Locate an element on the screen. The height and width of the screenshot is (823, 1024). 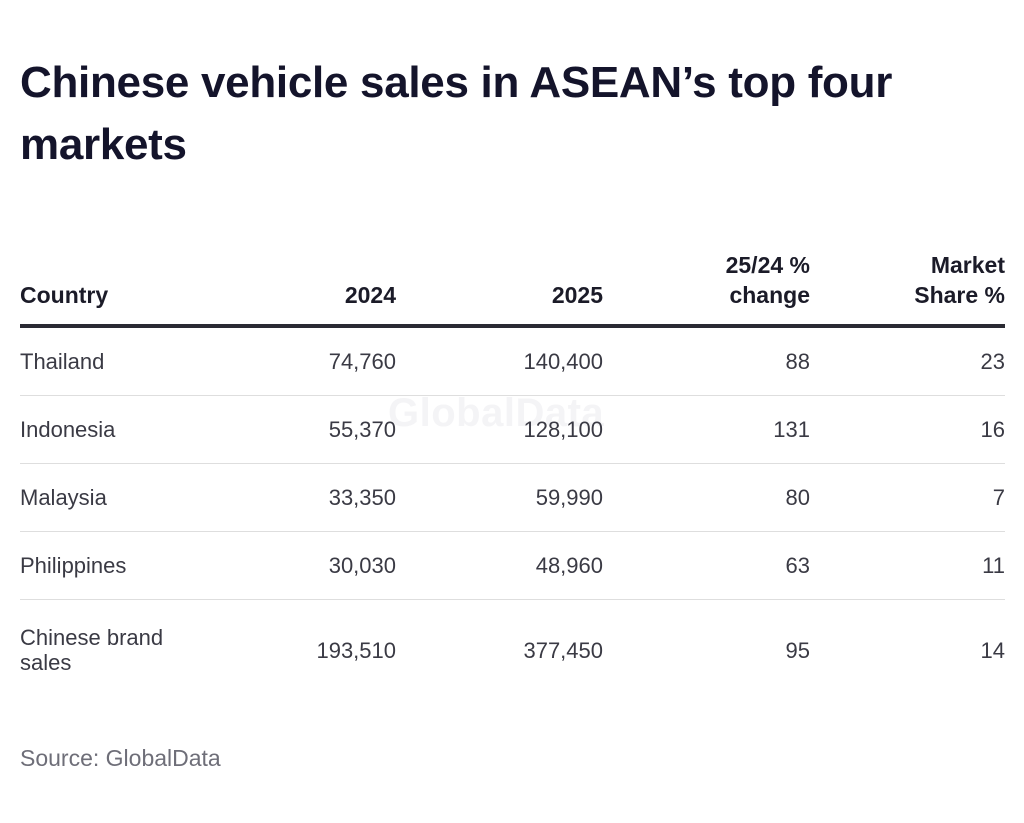
country-label: Philippines is located at coordinates (73, 565).